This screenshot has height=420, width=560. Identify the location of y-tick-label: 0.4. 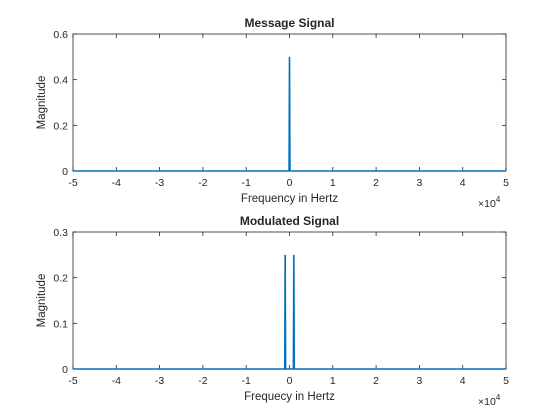
(60, 81).